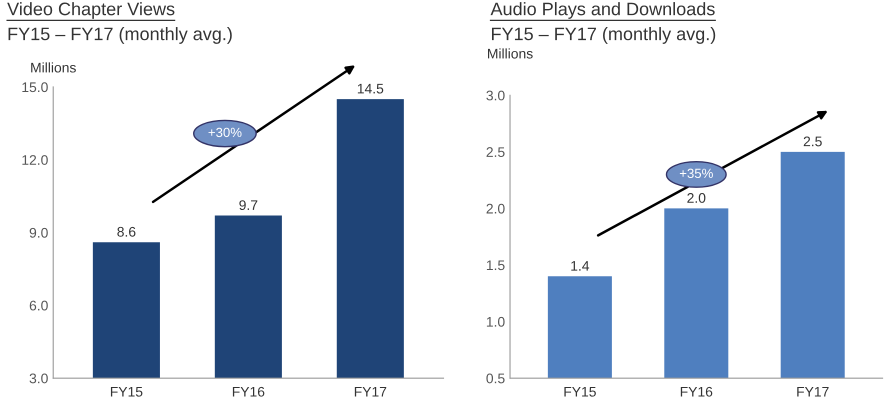 This screenshot has width=887, height=416. What do you see at coordinates (495, 378) in the screenshot?
I see `y-tick-label: 0.5` at bounding box center [495, 378].